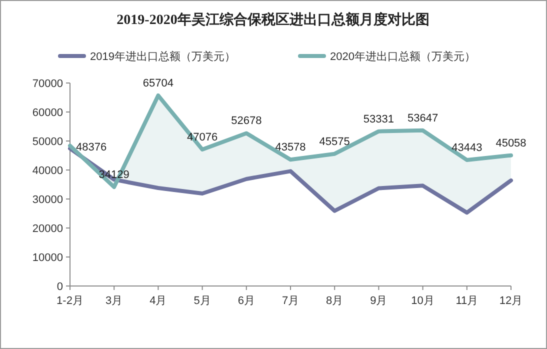  I want to click on y-tick-label: 60000, so click(47, 113).